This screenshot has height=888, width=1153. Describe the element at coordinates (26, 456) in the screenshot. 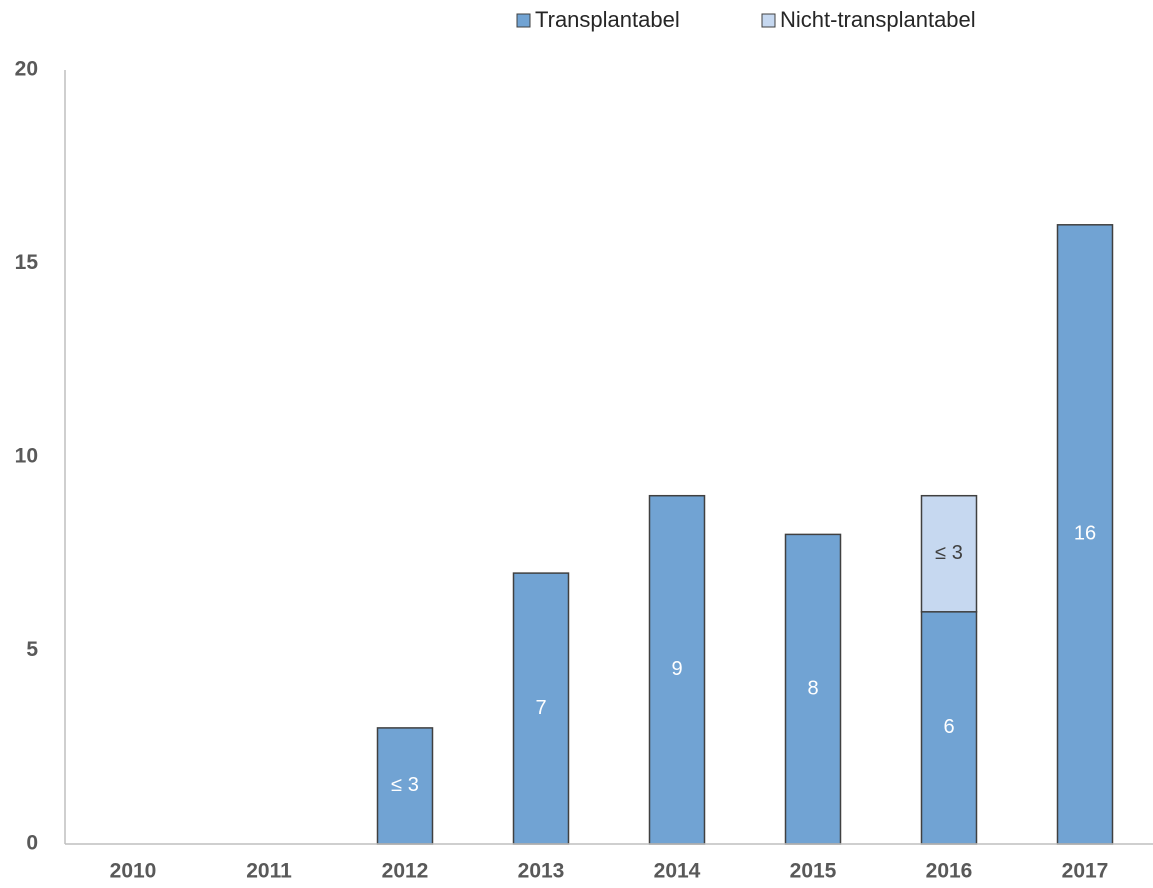

I see `y-tick-label: 10` at that location.